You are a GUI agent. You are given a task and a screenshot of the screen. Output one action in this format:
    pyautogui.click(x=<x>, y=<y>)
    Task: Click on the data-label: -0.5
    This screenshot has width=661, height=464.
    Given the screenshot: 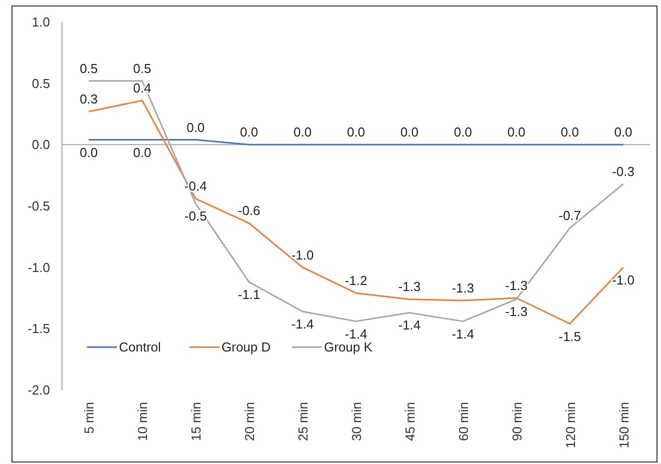 What is the action you would take?
    pyautogui.click(x=195, y=216)
    